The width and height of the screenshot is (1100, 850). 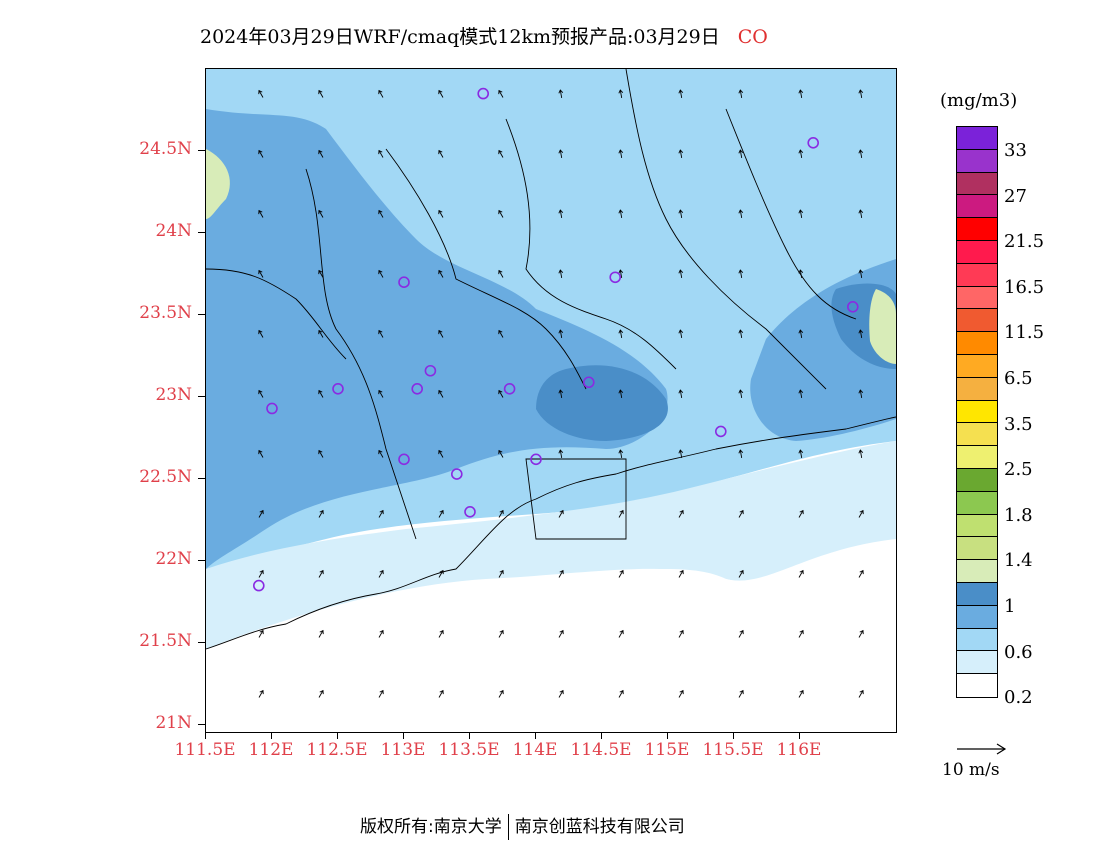 I want to click on species-label: CO, so click(x=752, y=37).